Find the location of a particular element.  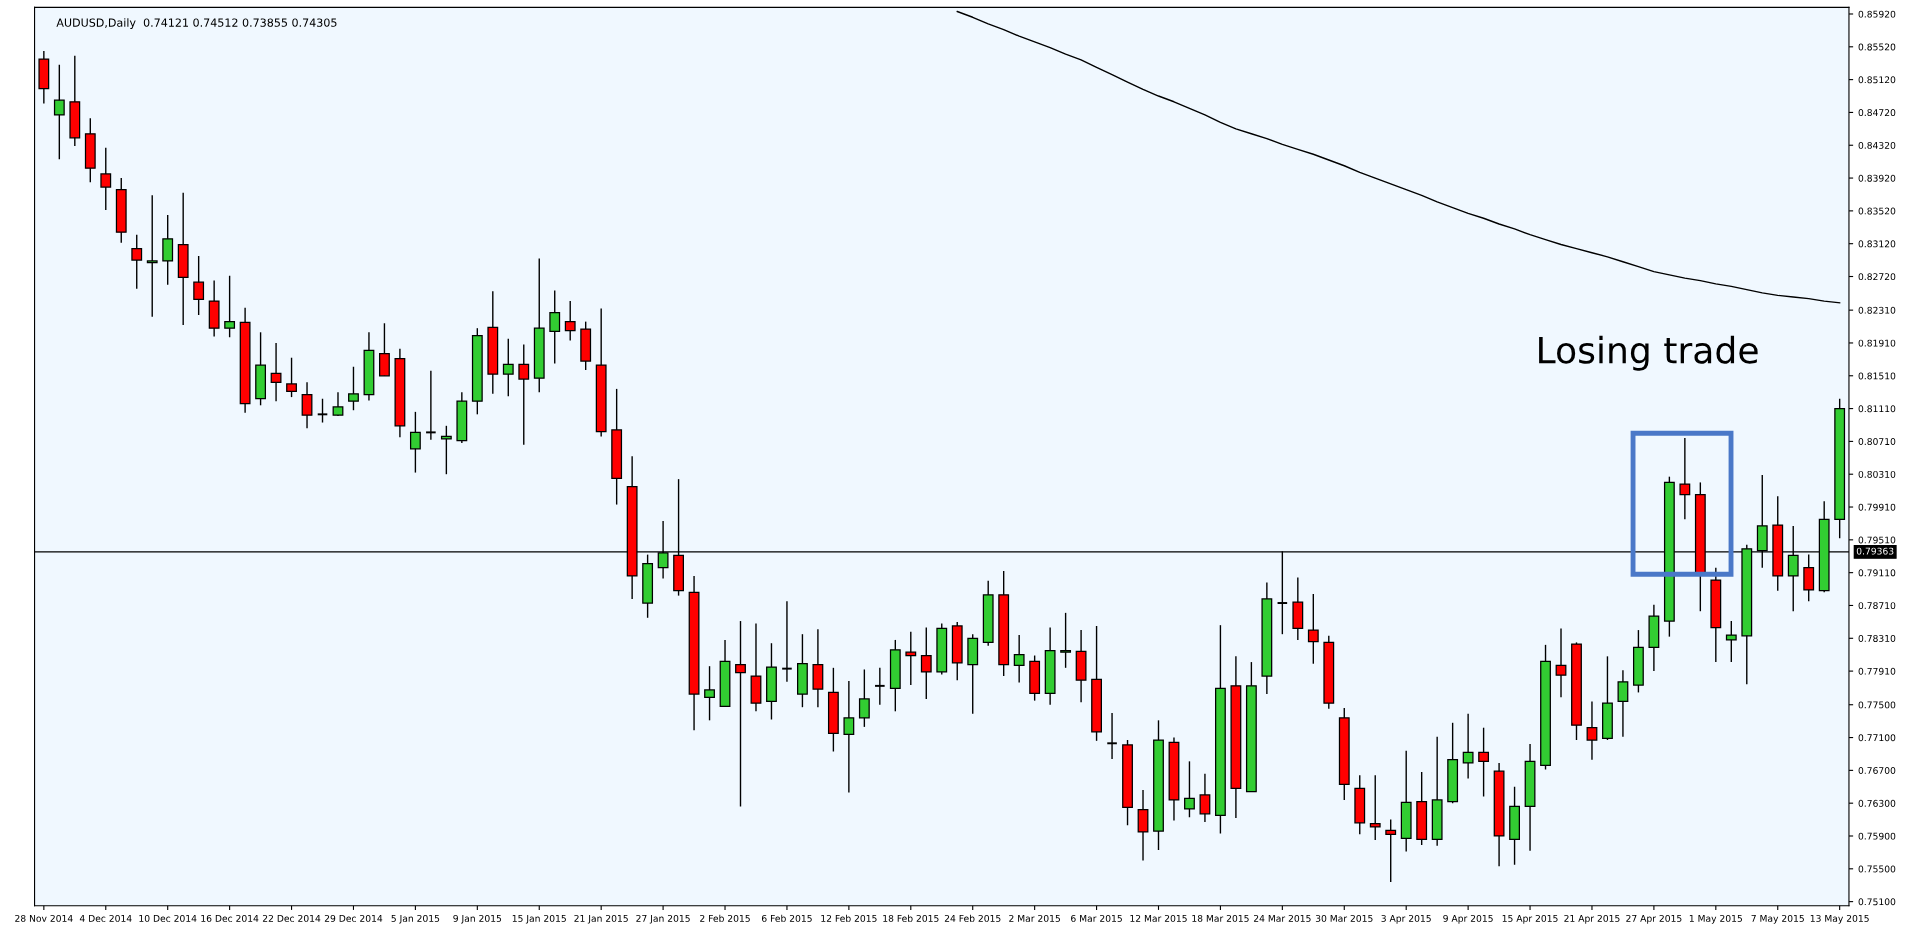

y-tick-label: 0.80310 is located at coordinates (1877, 474).